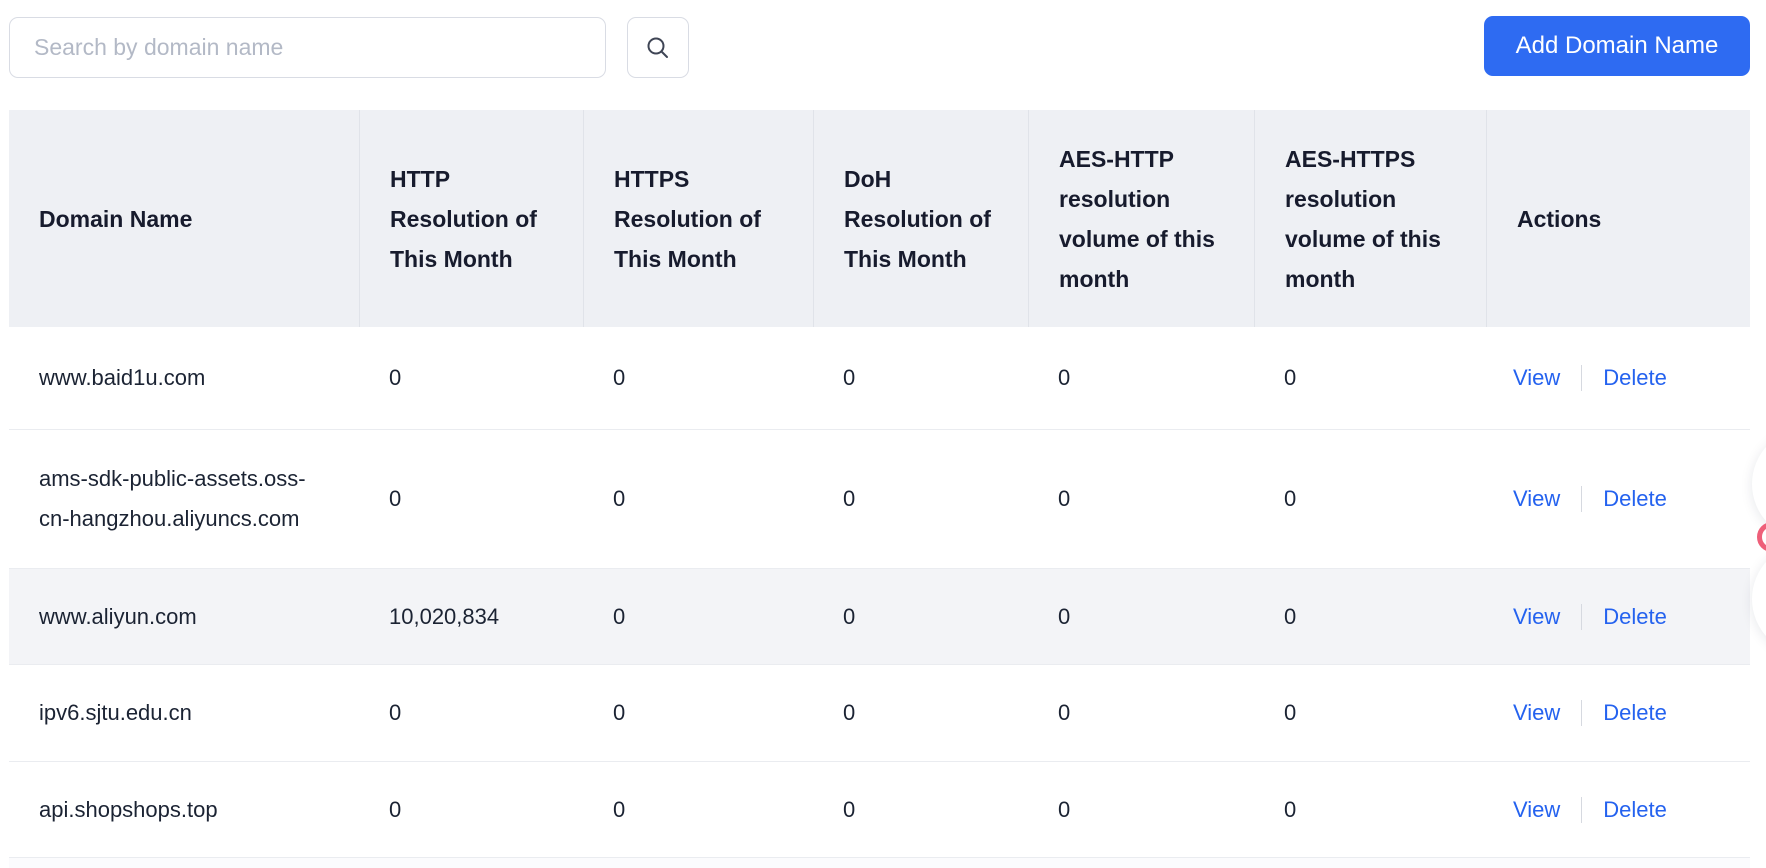  What do you see at coordinates (883, 55) in the screenshot?
I see `toolbar: Add Domain Name` at bounding box center [883, 55].